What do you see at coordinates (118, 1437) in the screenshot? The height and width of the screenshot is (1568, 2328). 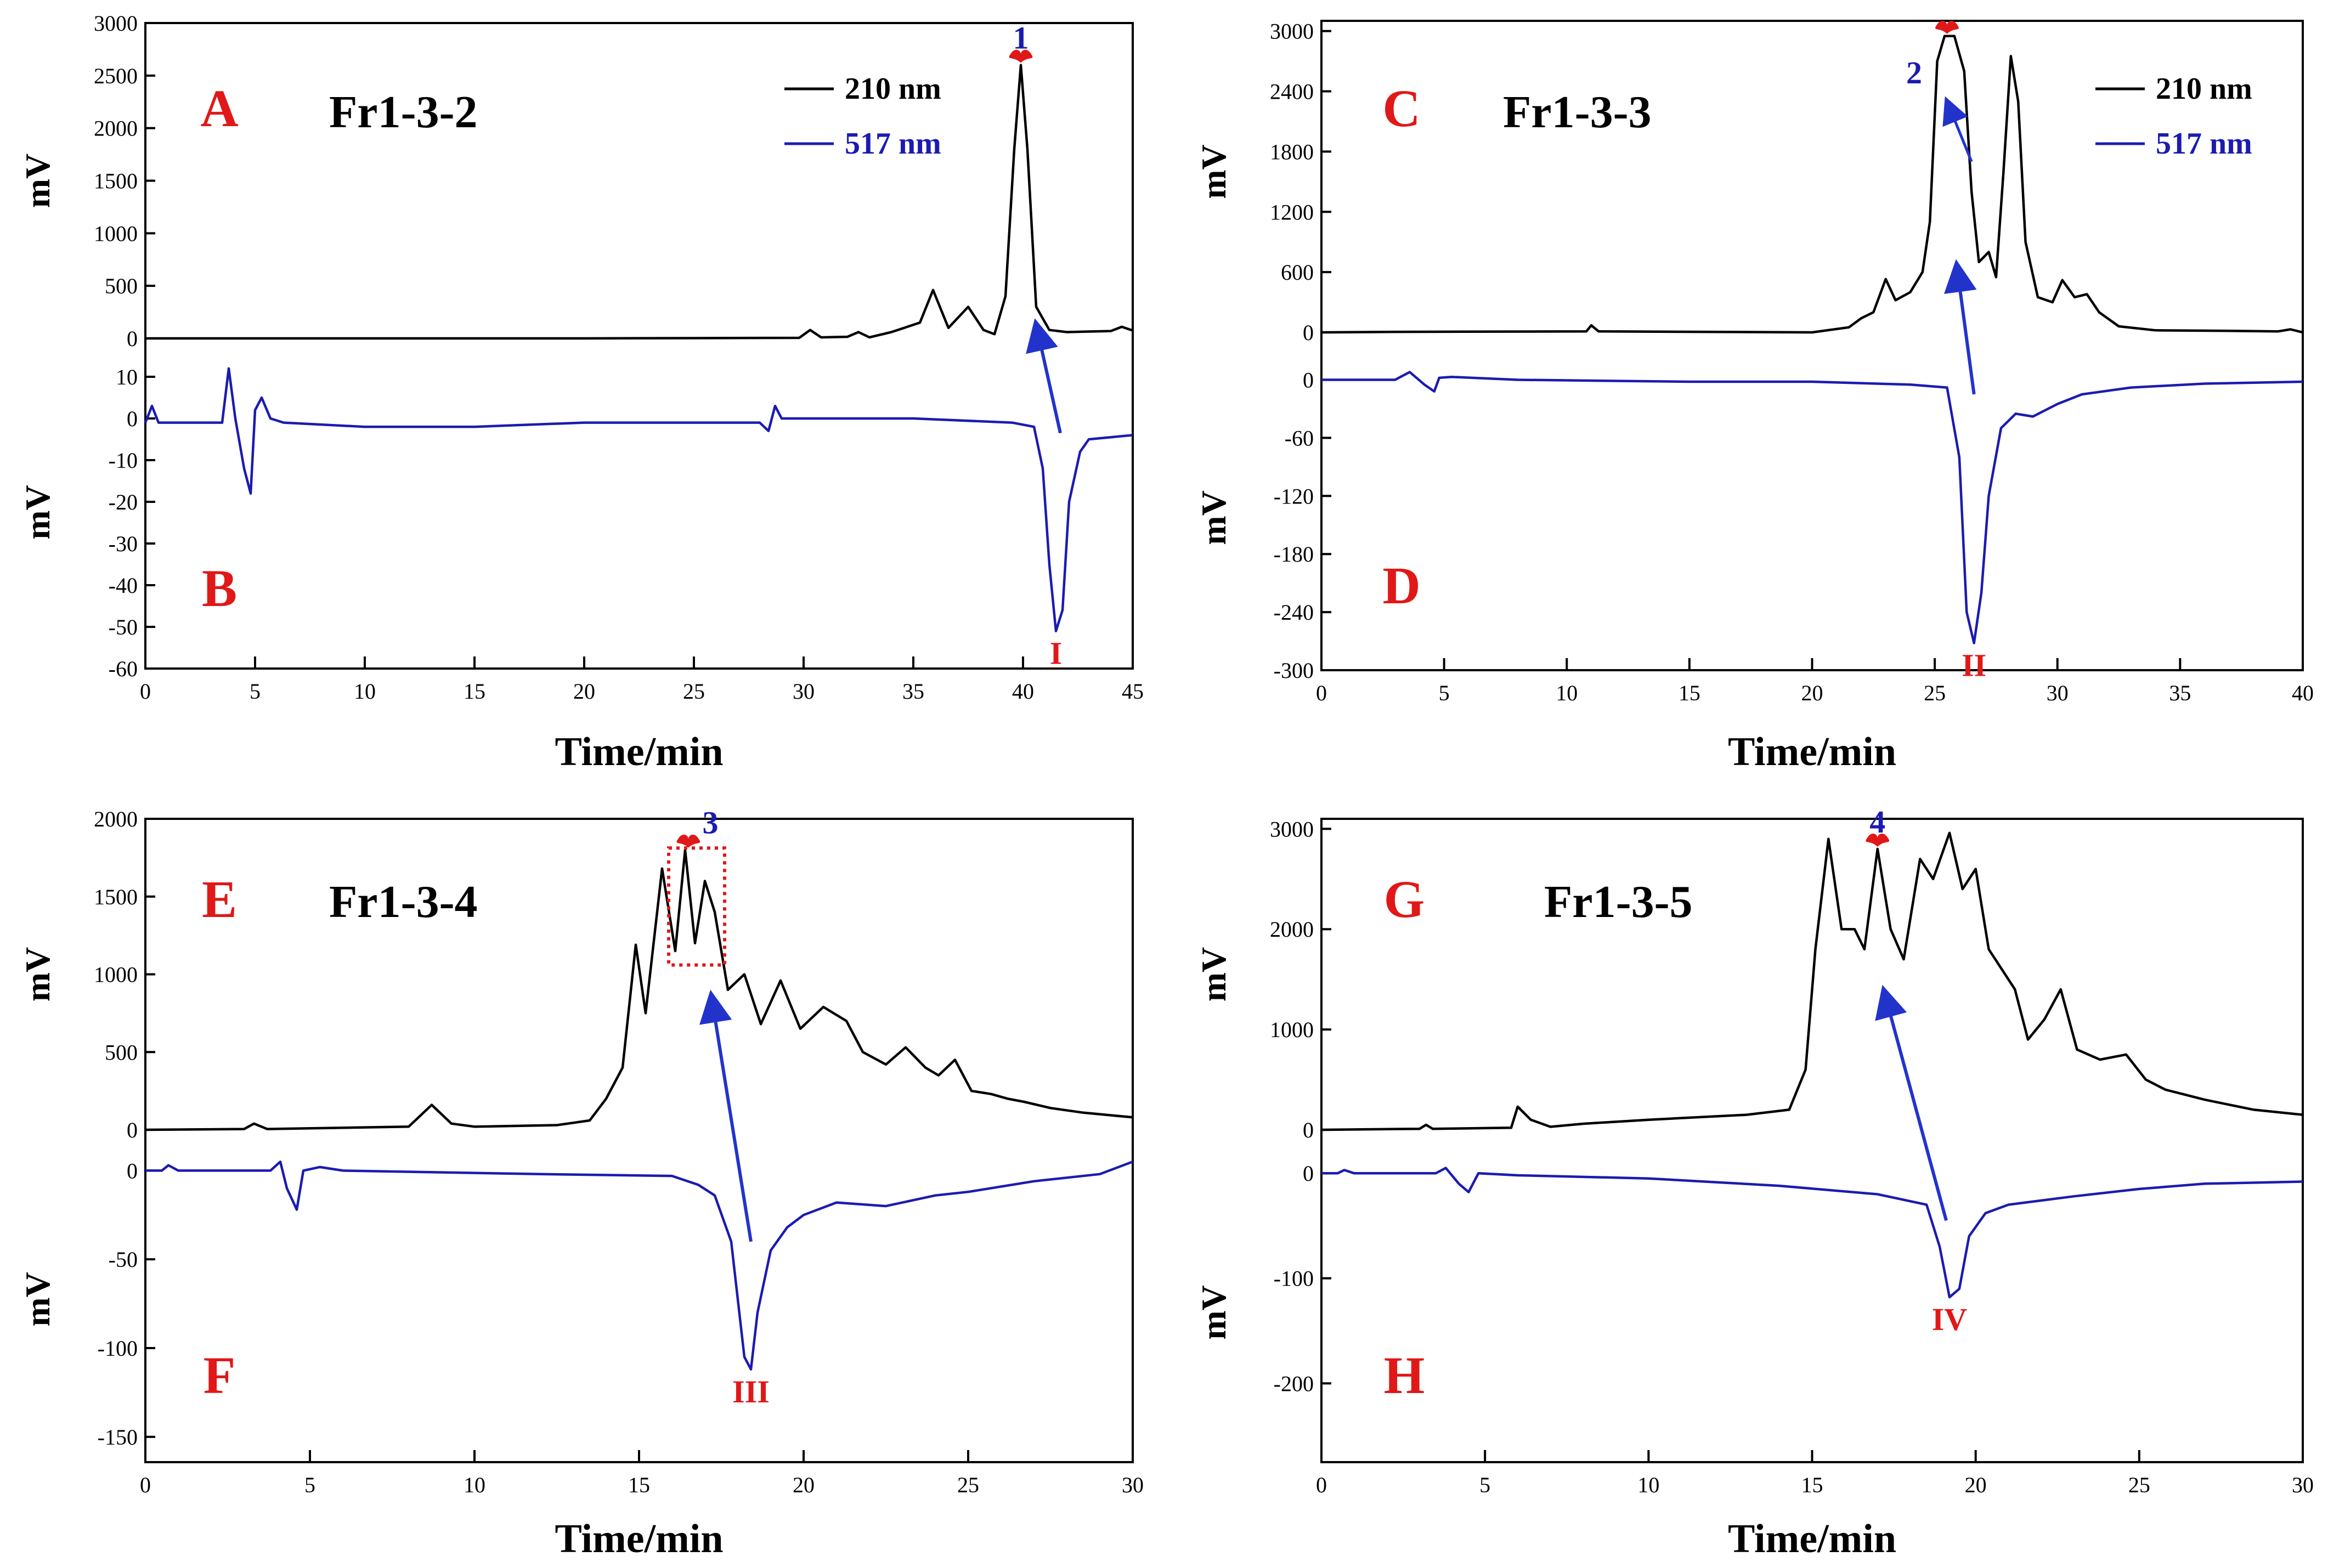 I see `y-tick-label: -150` at bounding box center [118, 1437].